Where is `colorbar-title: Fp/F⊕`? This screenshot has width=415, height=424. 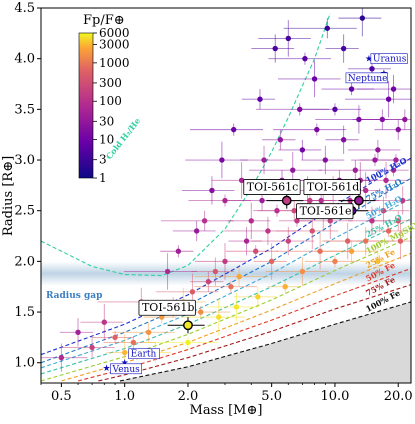 colorbar-title: Fp/F⊕ is located at coordinates (104, 20).